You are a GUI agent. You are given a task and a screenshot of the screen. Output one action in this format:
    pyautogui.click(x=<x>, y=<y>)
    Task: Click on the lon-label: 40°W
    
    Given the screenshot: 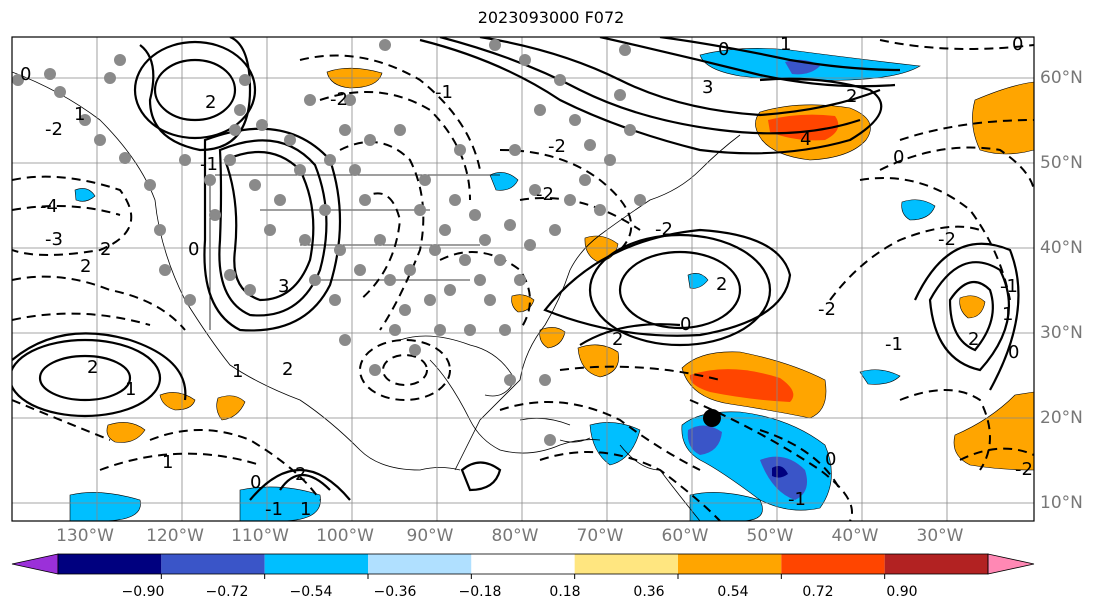 What is the action you would take?
    pyautogui.click(x=855, y=536)
    